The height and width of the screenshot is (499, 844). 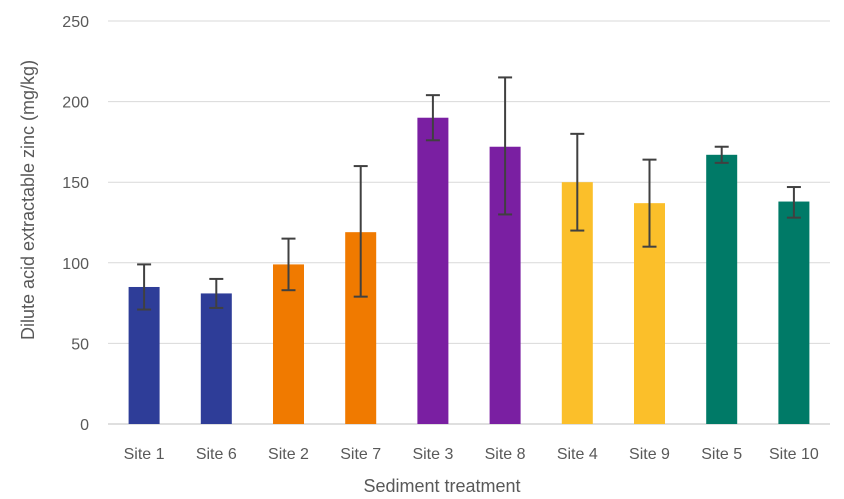 I want to click on y-axis-title: Dilute acid extractable zinc (mg/kg), so click(x=28, y=200).